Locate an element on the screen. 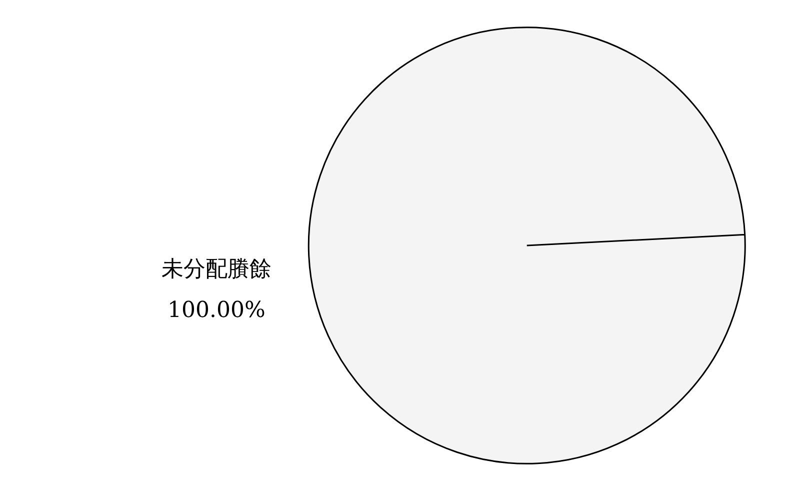  slice-label: 未分配賸餘 is located at coordinates (216, 269).